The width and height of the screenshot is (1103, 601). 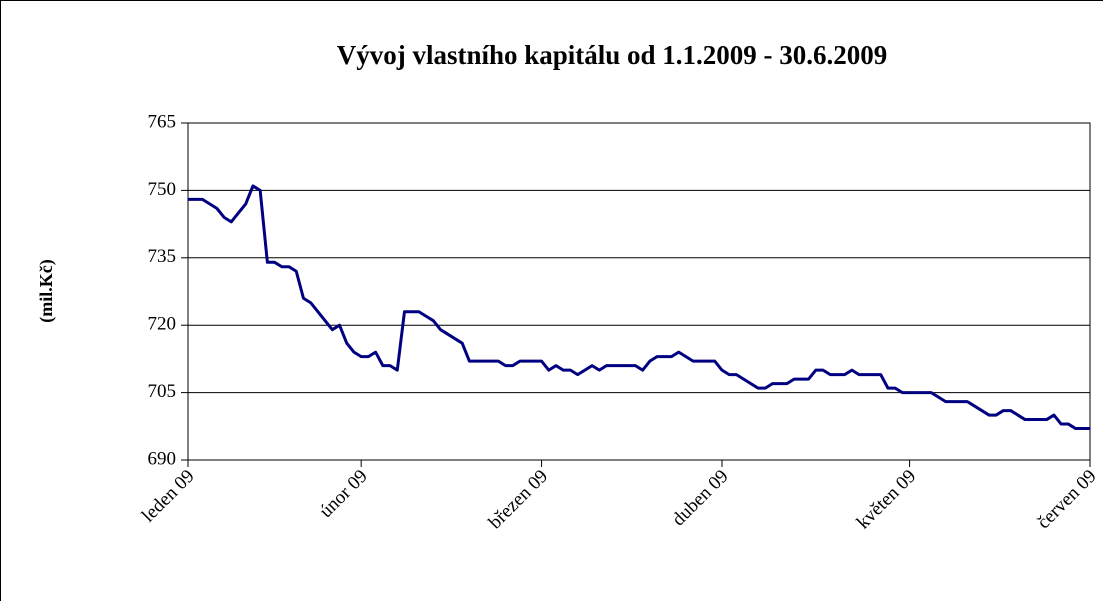 I want to click on y-tick-label: 750, so click(x=162, y=189).